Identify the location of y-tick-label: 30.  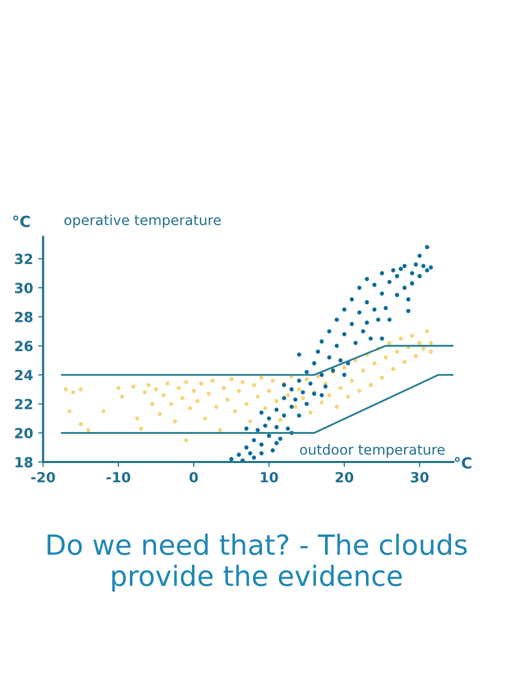
(23, 288).